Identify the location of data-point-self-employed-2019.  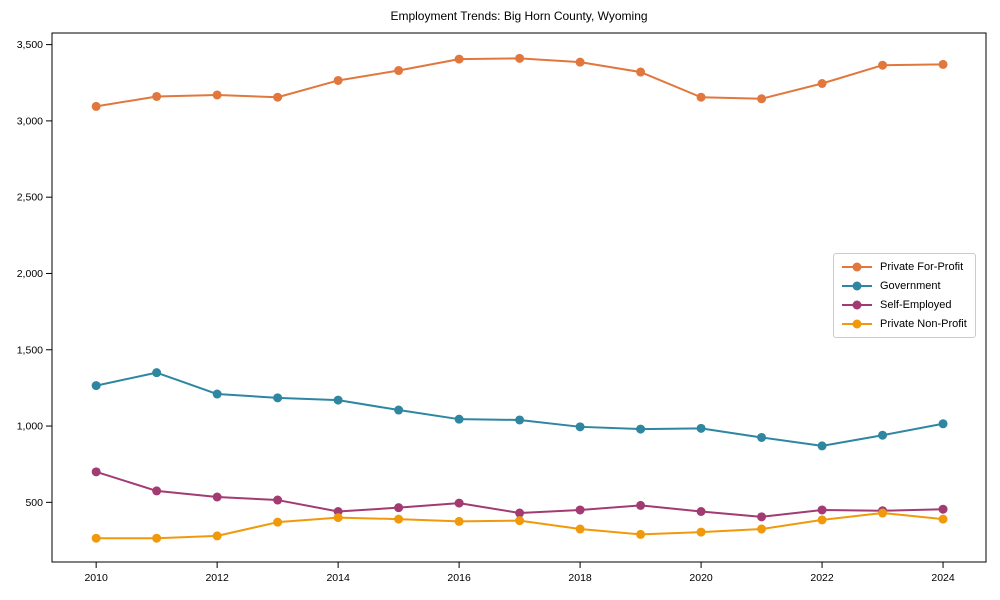
(641, 505).